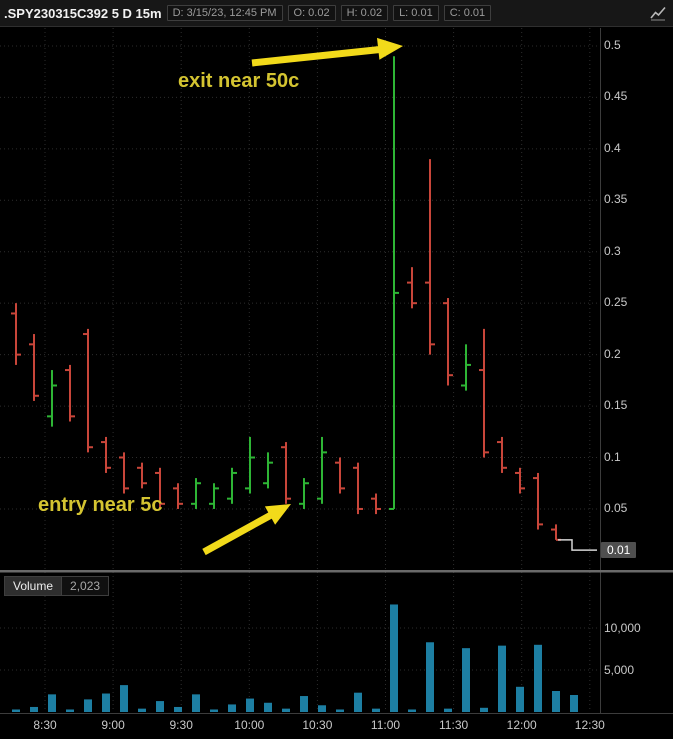 This screenshot has width=673, height=739. Describe the element at coordinates (311, 13) in the screenshot. I see `header-open-field: O: 0.02` at that location.